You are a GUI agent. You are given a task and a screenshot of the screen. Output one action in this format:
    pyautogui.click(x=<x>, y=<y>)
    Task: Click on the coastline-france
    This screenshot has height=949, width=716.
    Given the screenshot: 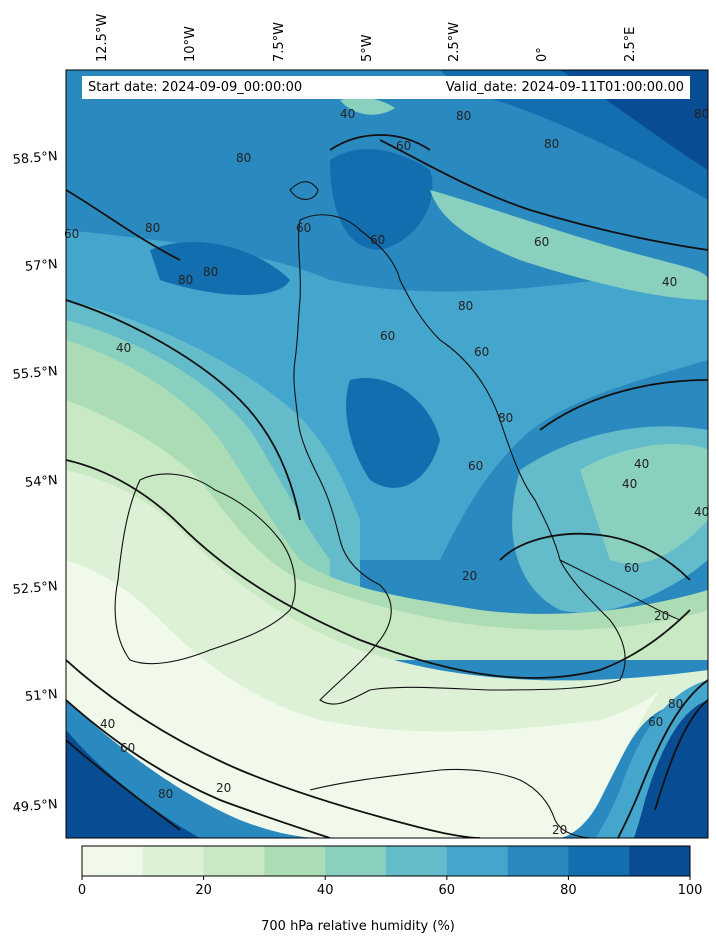 What is the action you would take?
    pyautogui.click(x=450, y=803)
    